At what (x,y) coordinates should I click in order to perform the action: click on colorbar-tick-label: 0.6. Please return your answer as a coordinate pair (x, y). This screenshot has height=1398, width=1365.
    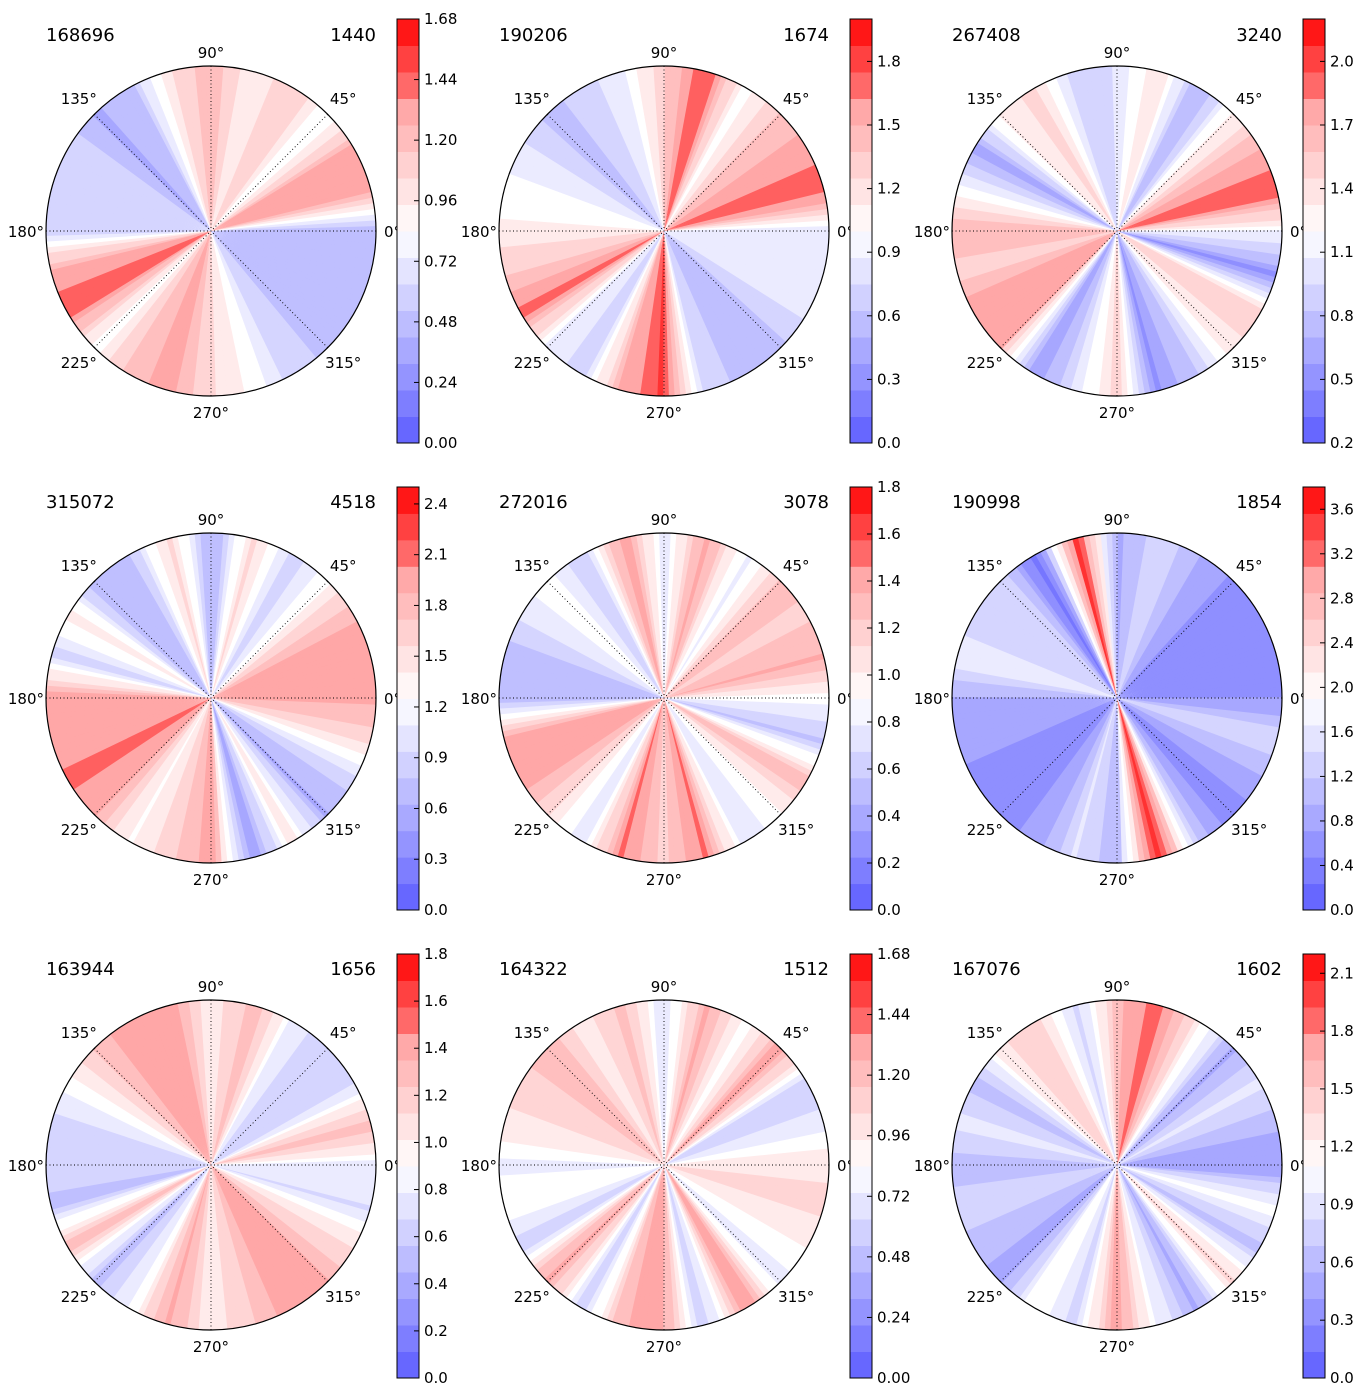
    Looking at the image, I should click on (436, 1237).